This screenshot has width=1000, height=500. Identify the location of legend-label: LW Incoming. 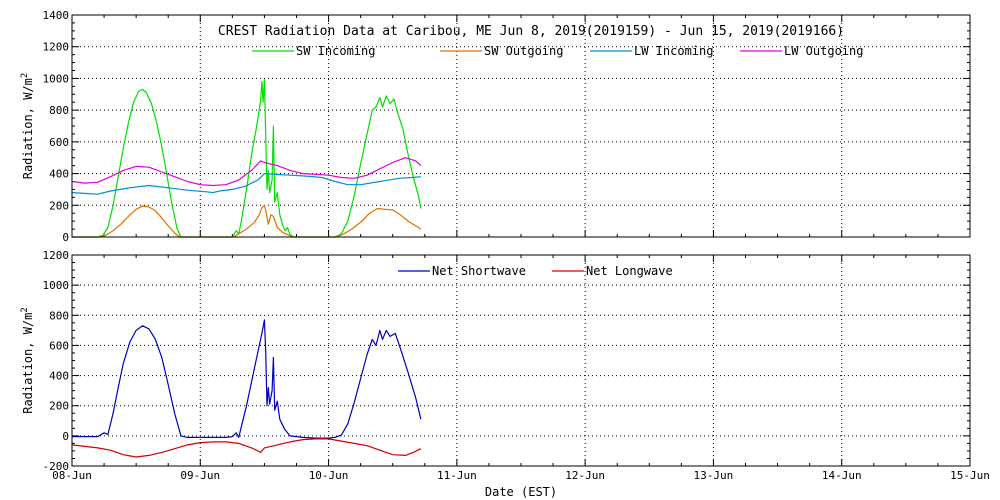
(673, 51).